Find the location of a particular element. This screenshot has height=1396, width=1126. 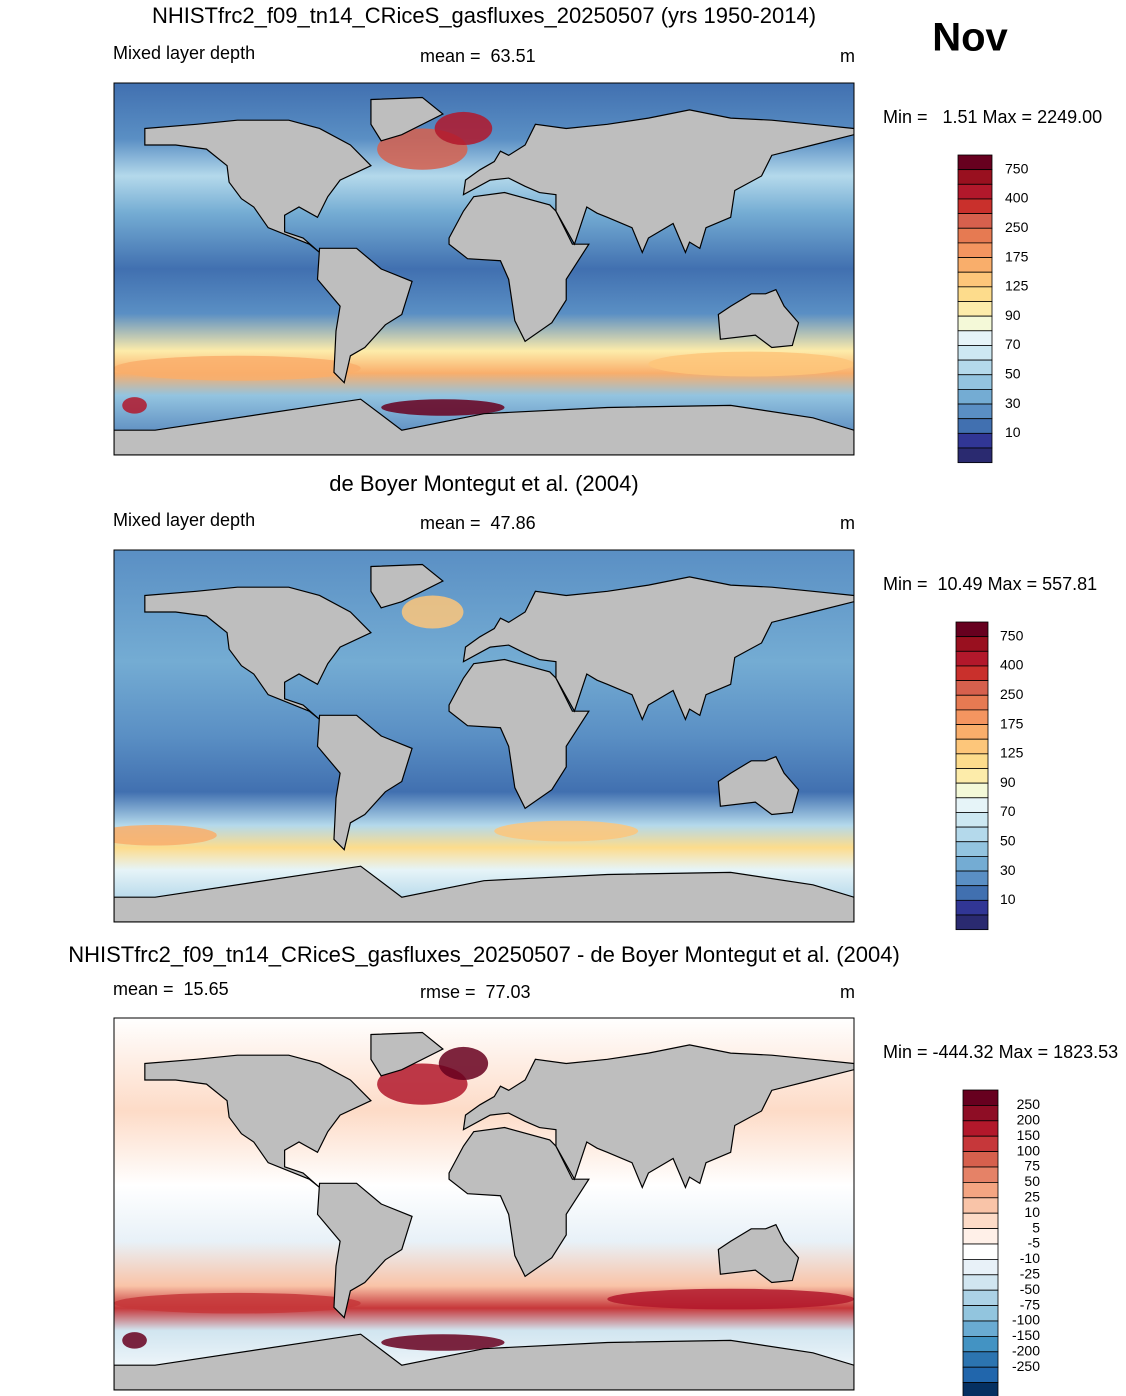

colorbar-label: 150 is located at coordinates (1029, 1135).